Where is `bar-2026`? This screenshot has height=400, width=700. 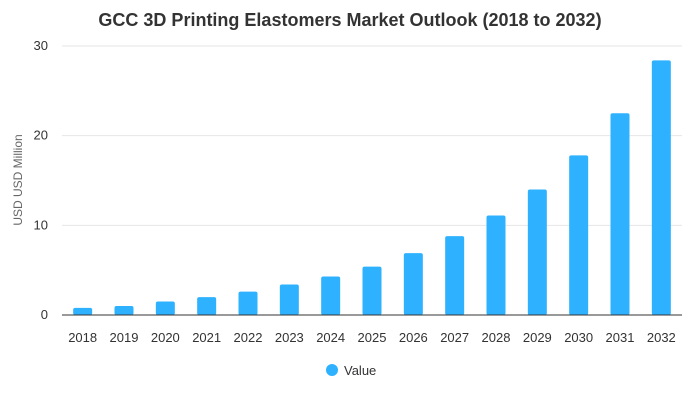 bar-2026 is located at coordinates (413, 284).